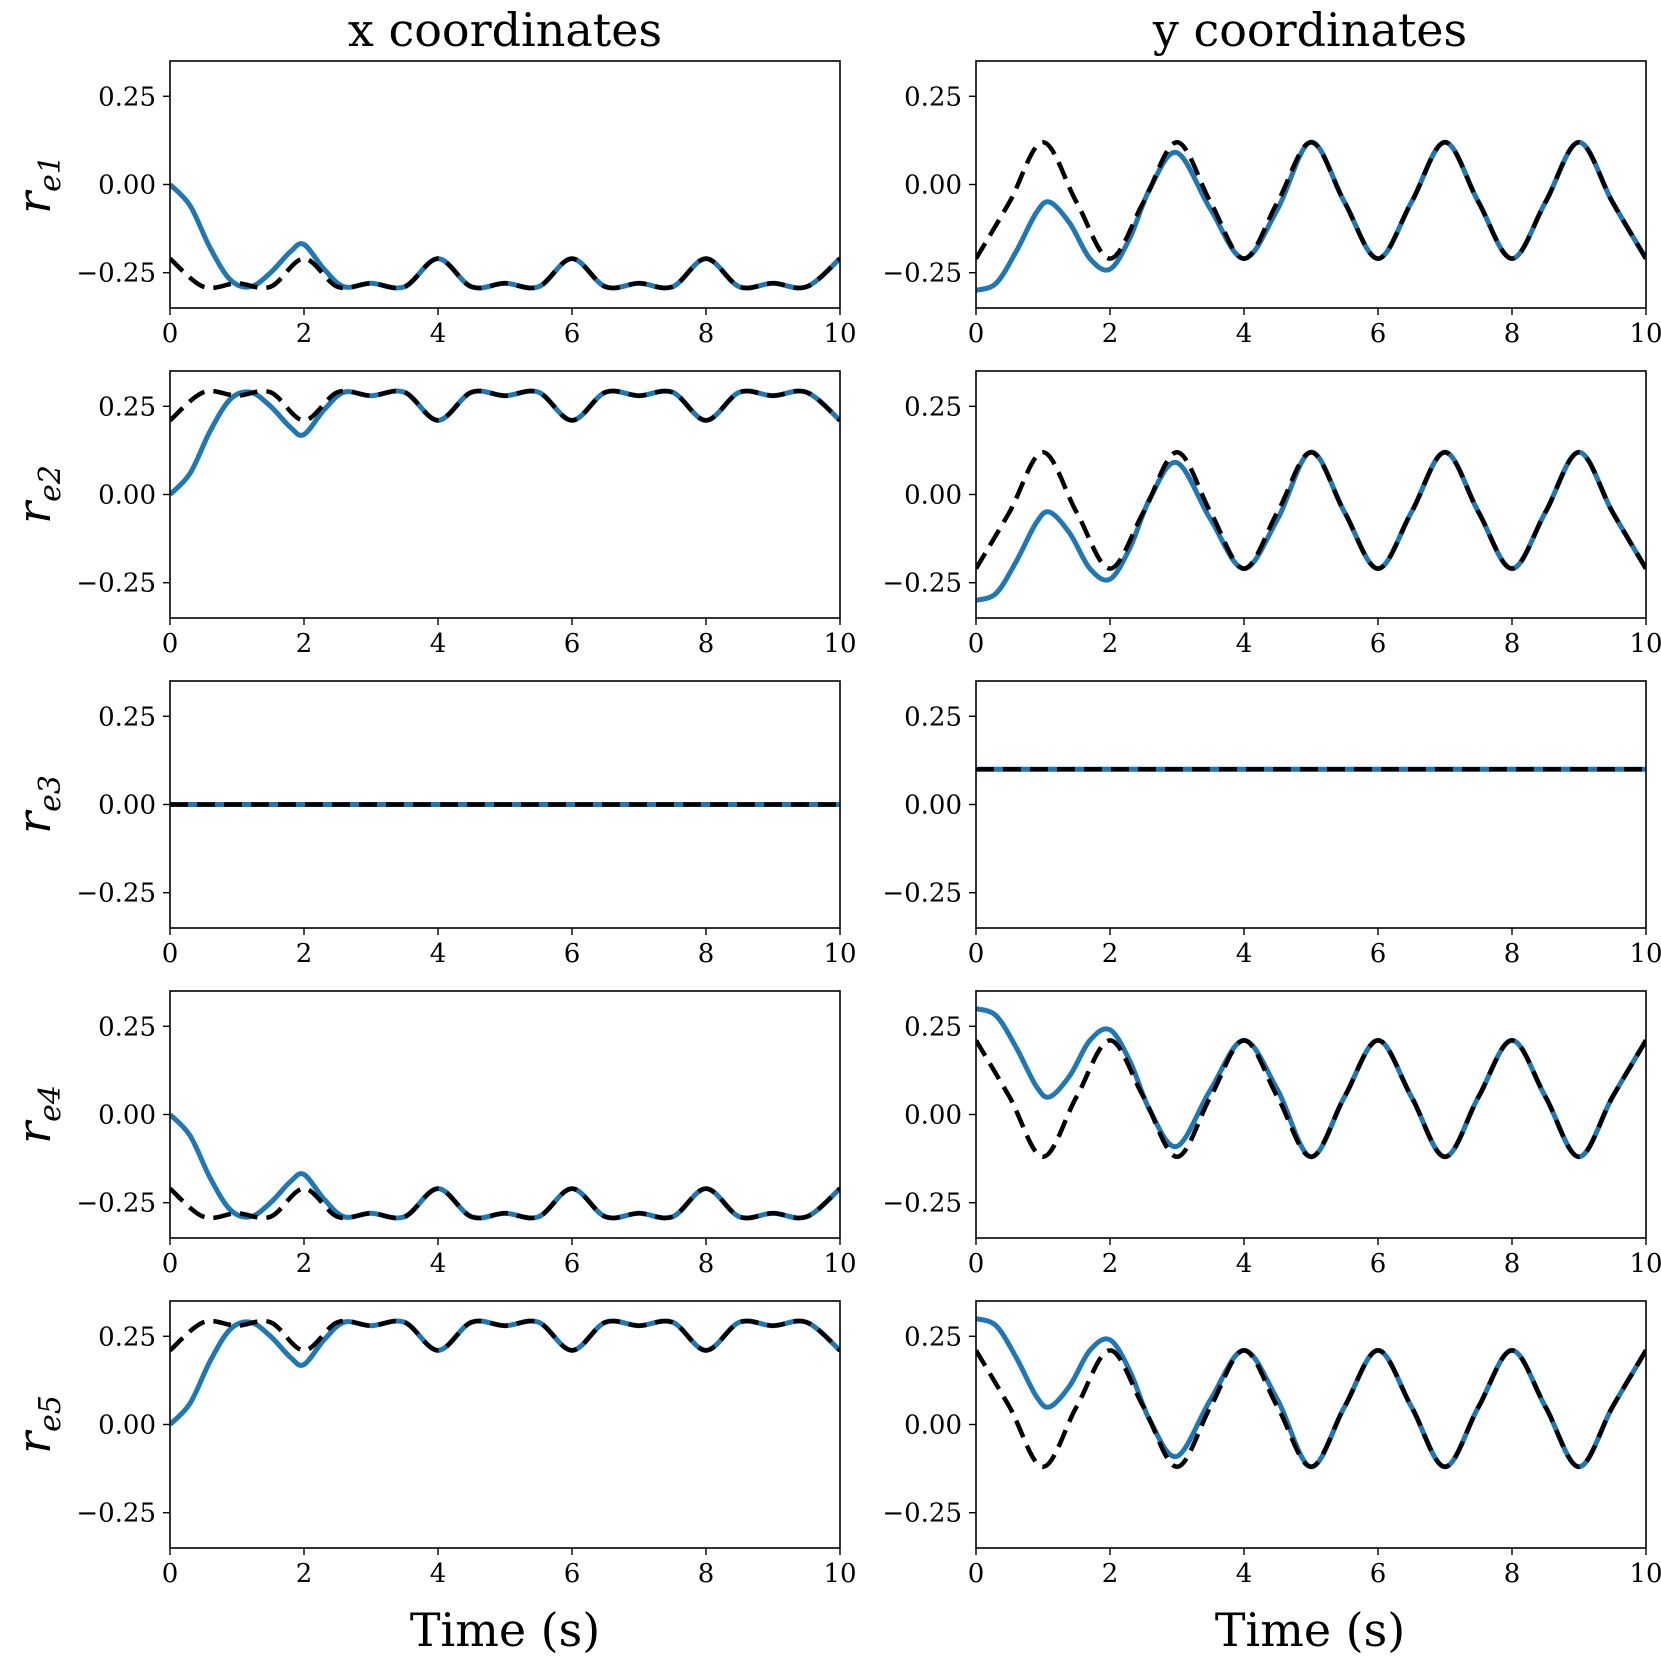 This screenshot has width=1661, height=1661. I want to click on column-title-y: y coordinates, so click(1309, 30).